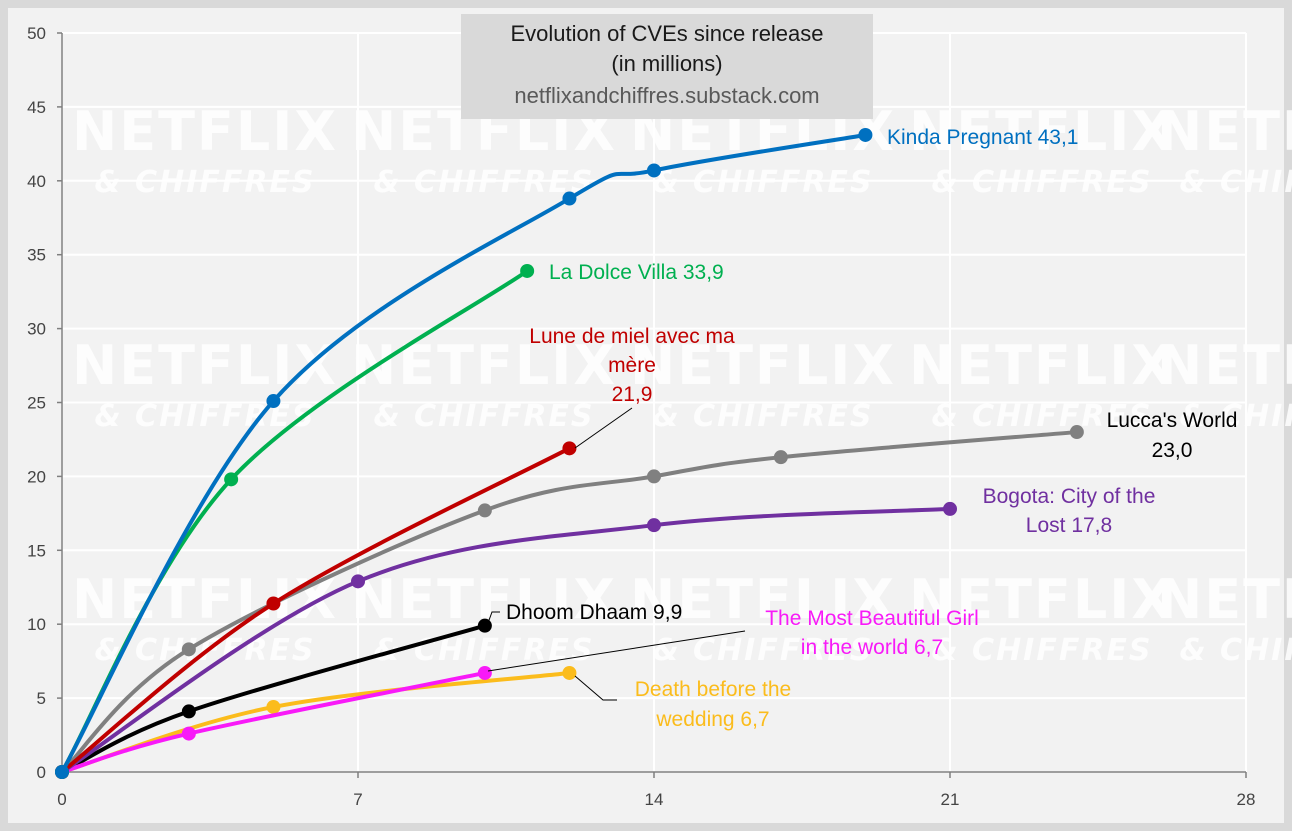 The height and width of the screenshot is (836, 1292). I want to click on y-tick-label: 0, so click(41, 772).